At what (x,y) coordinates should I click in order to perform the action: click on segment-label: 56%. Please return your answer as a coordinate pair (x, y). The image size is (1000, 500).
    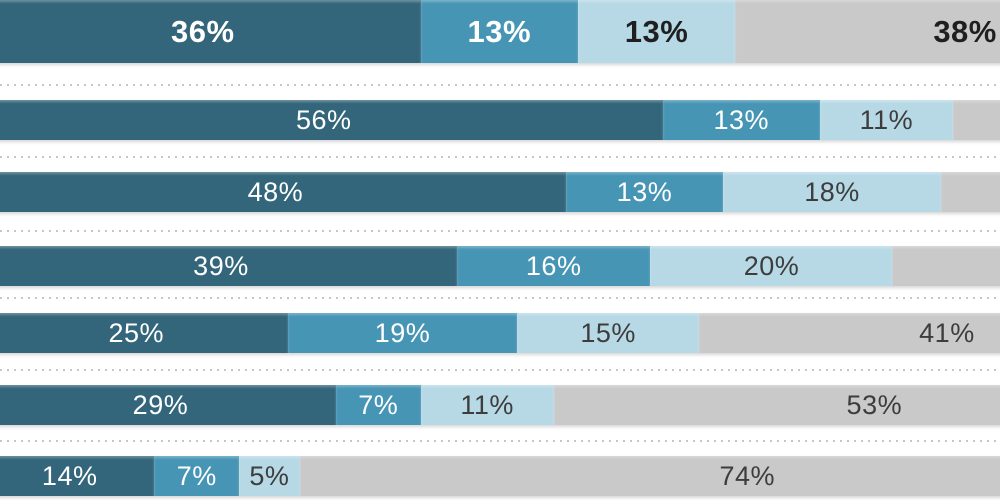
    Looking at the image, I should click on (324, 119).